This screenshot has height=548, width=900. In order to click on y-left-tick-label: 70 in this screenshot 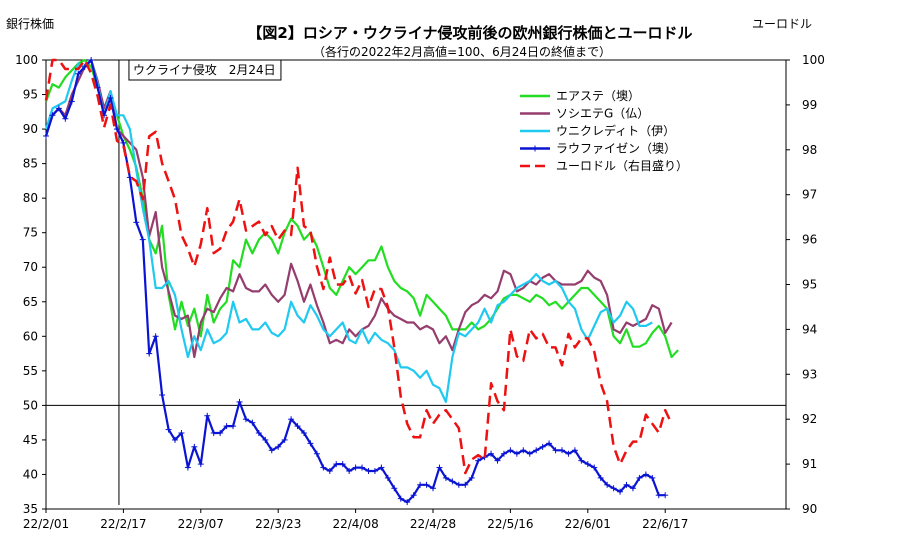, I will do `click(30, 267)`.